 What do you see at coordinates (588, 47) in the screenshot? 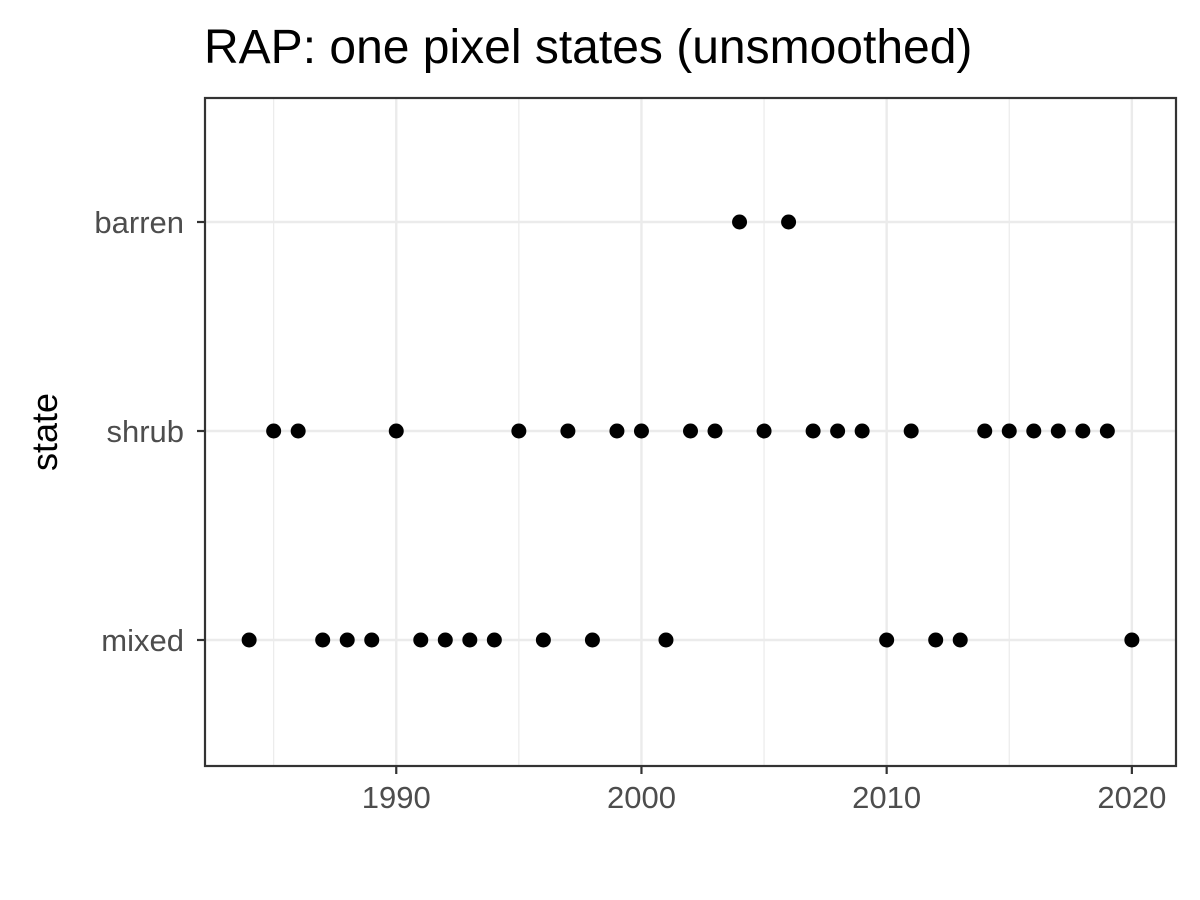
I see `chart-title: RAP: one pixel states (unsmoothed)` at bounding box center [588, 47].